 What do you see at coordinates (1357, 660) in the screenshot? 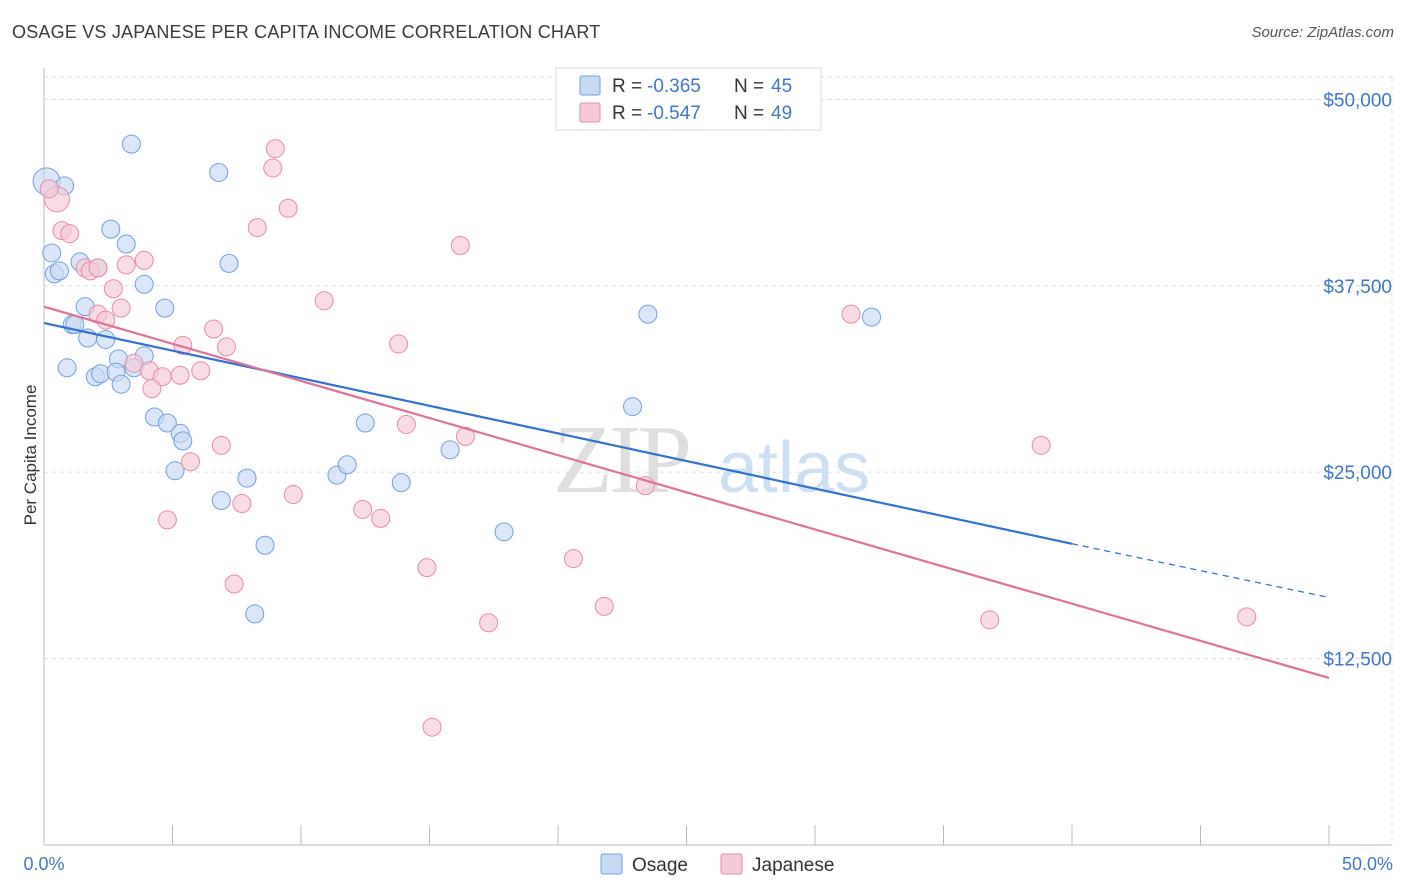
I see `y-tick-label-0: $12,500` at bounding box center [1357, 660].